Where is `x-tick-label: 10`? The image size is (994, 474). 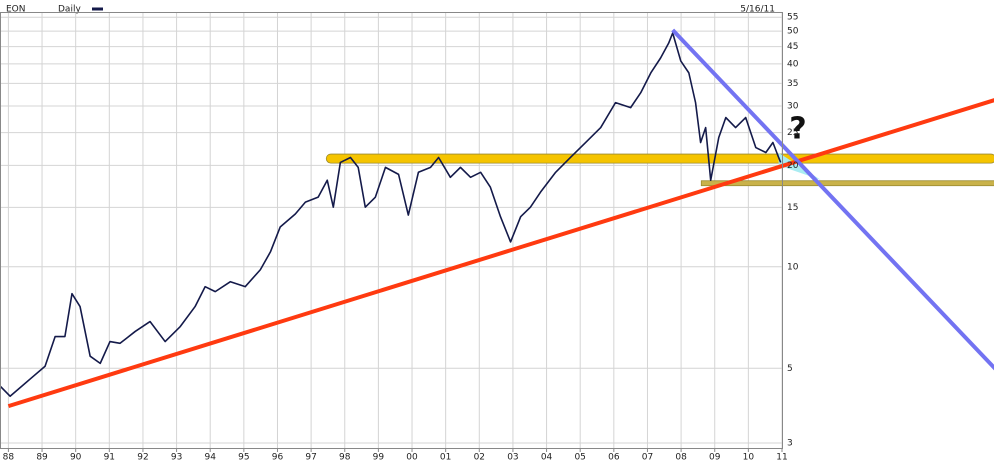 x-tick-label: 10 is located at coordinates (749, 458).